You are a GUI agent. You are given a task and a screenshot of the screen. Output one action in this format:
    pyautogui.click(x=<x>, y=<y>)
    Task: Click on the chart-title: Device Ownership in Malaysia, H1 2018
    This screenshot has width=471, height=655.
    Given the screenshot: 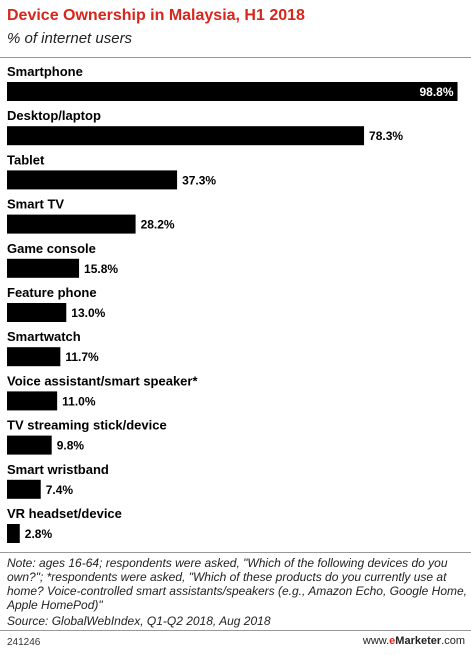 What is the action you would take?
    pyautogui.click(x=156, y=15)
    